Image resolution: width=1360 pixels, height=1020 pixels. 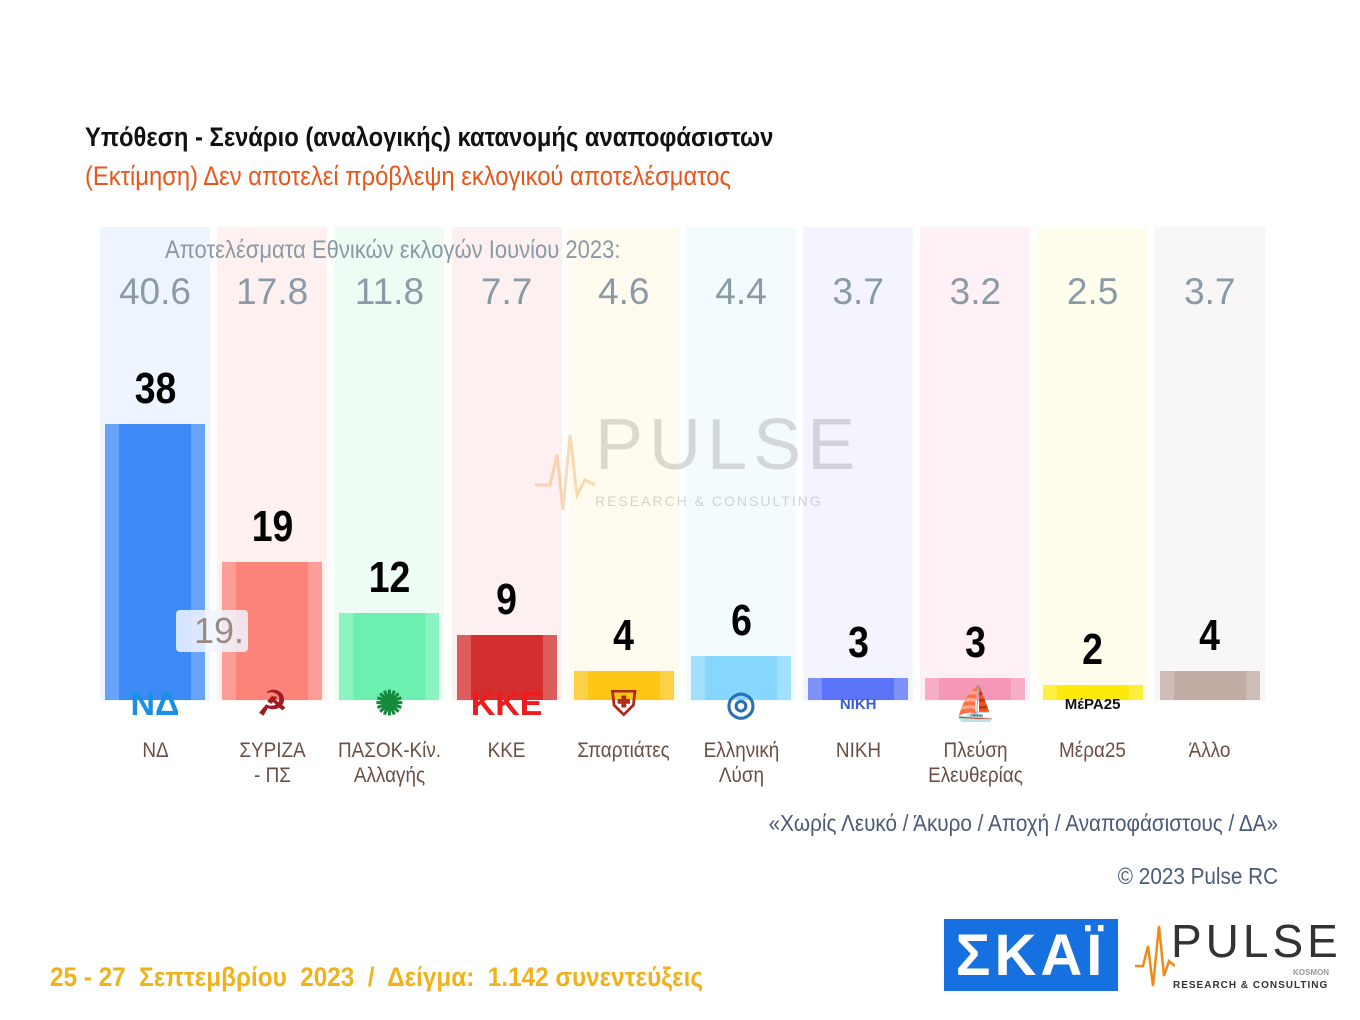 What do you see at coordinates (624, 291) in the screenshot?
I see `previous-result-label: 4.6` at bounding box center [624, 291].